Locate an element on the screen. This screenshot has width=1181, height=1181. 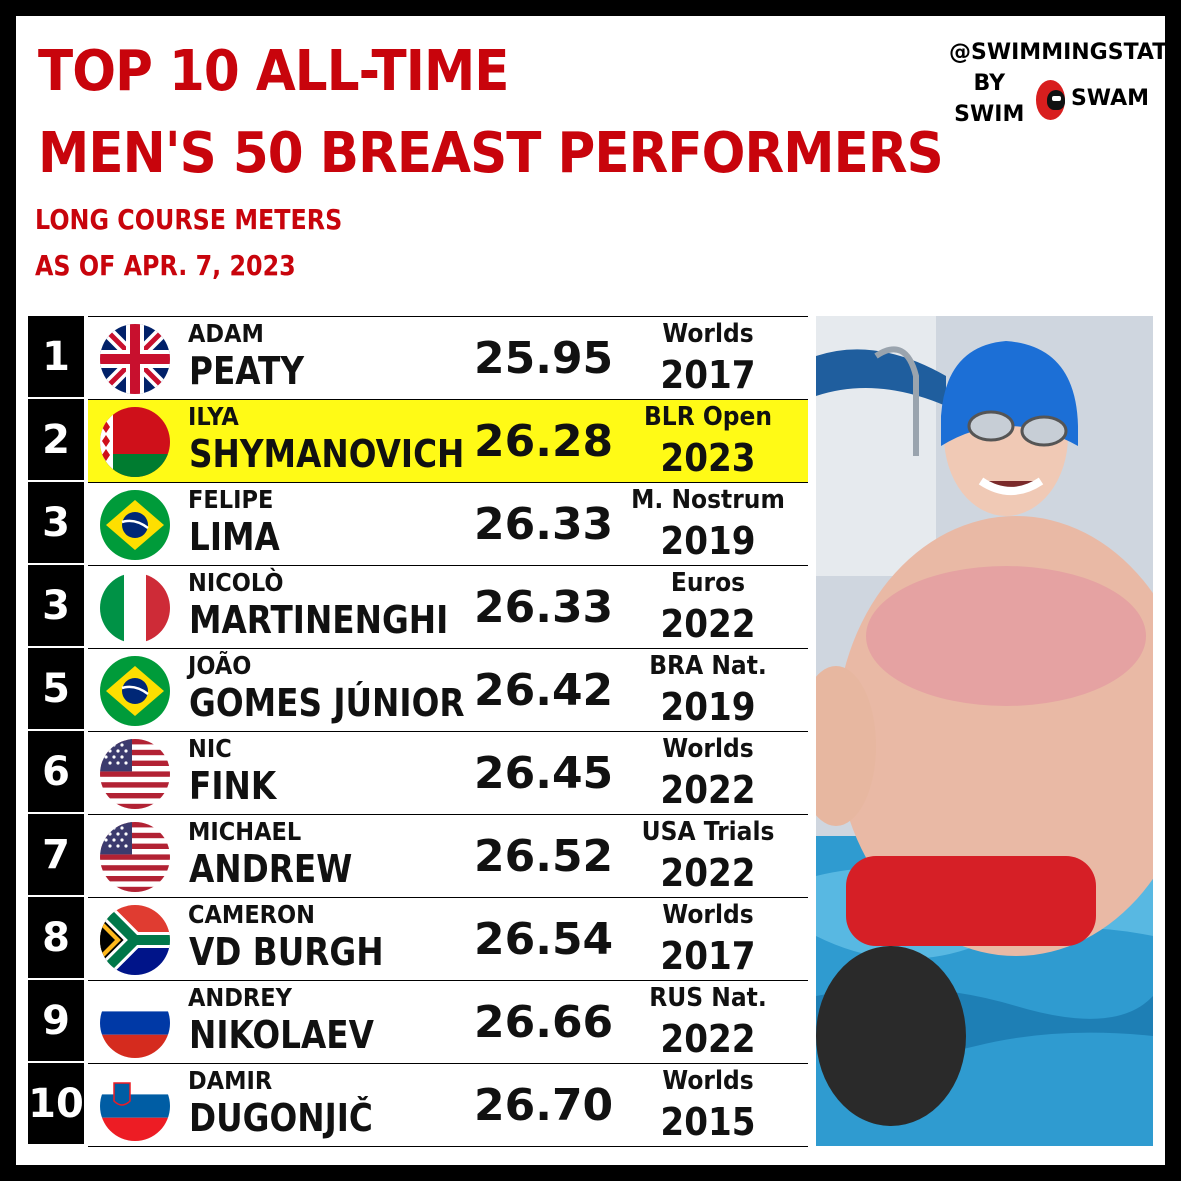
meet-year: 2015 is located at coordinates (708, 1122).